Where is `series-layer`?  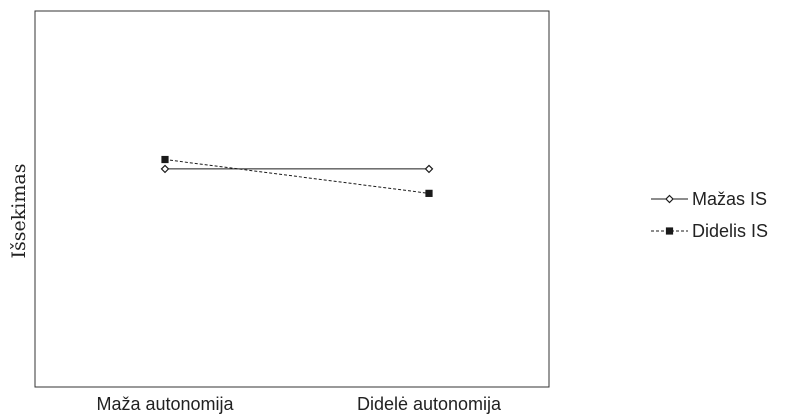 series-layer is located at coordinates (297, 176).